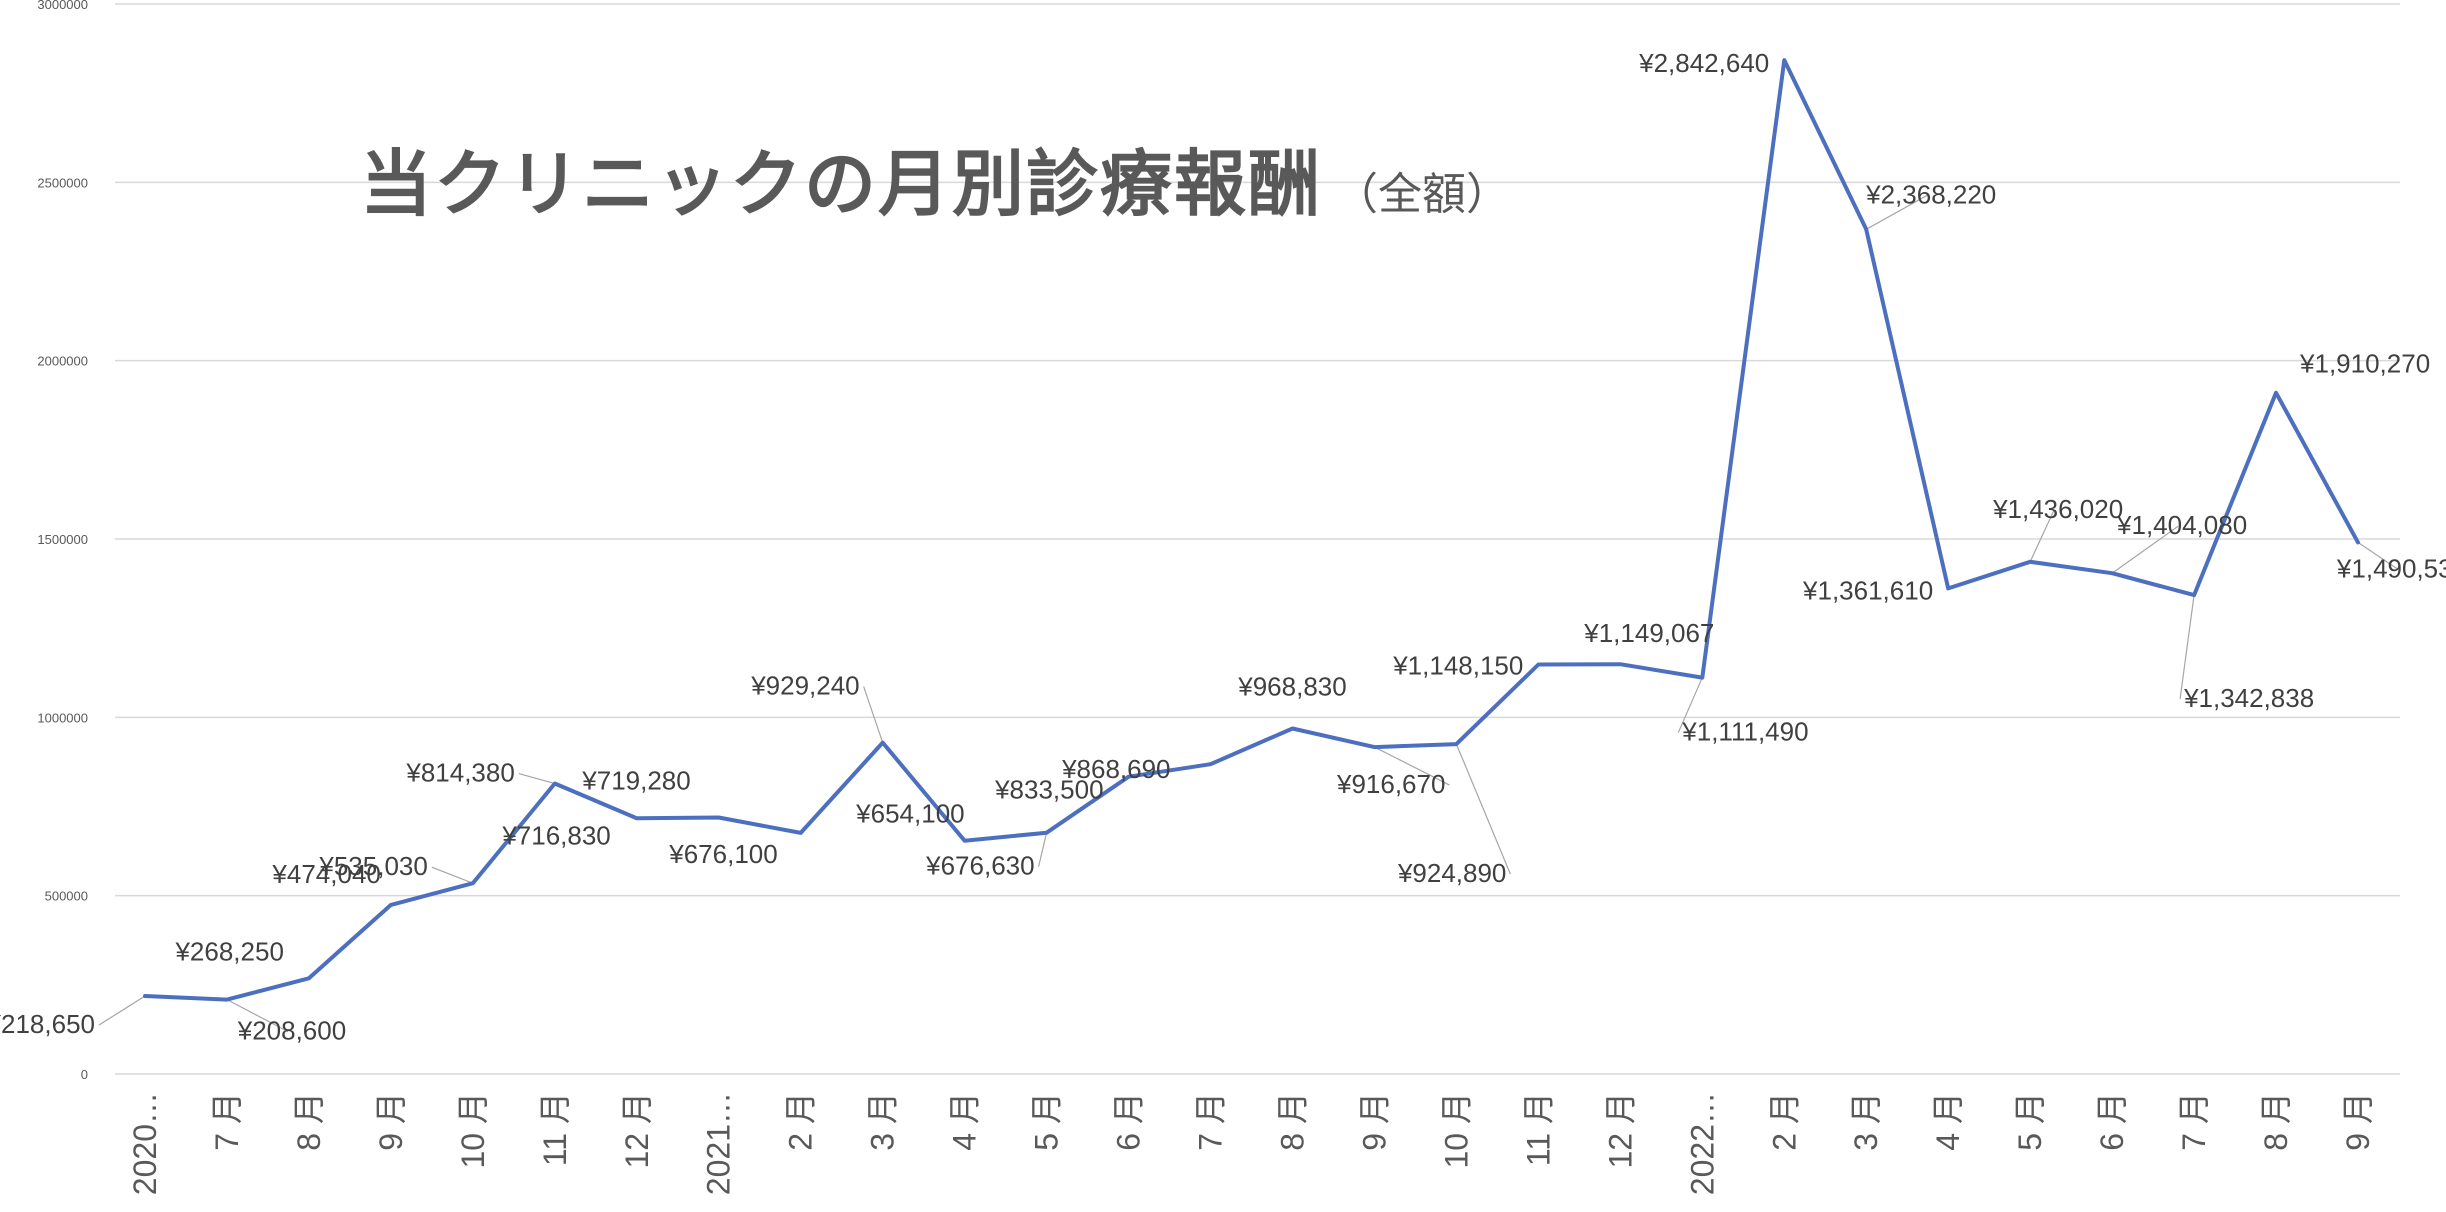  Describe the element at coordinates (372, 866) in the screenshot. I see `data-label: ¥535,030` at that location.